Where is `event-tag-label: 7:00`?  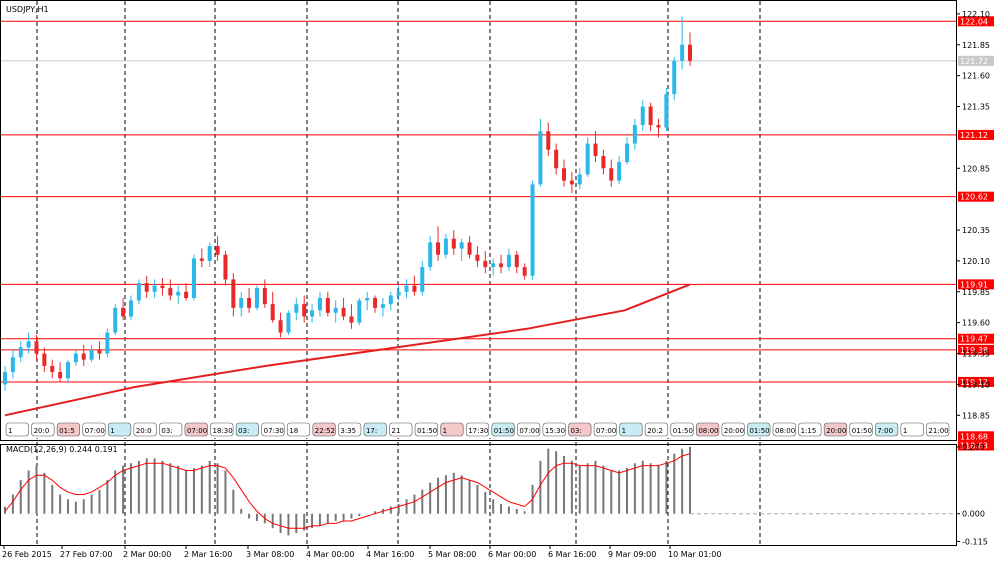
event-tag-label: 7:00 is located at coordinates (885, 431).